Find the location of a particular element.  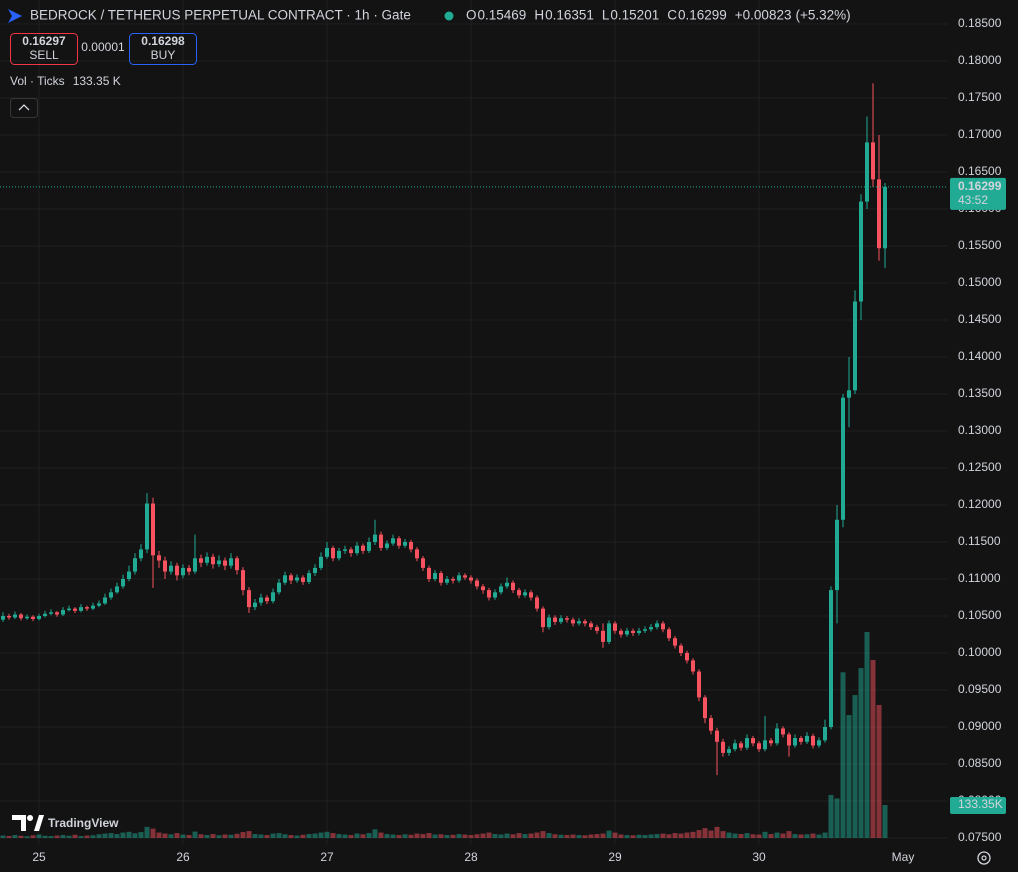

x-tick-label: May is located at coordinates (903, 857).